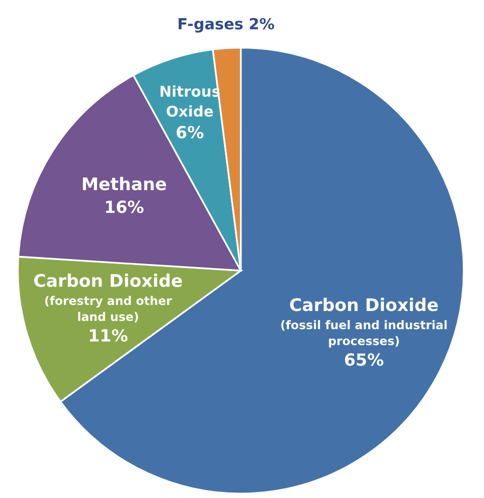 This screenshot has width=484, height=498. Describe the element at coordinates (190, 132) in the screenshot. I see `data-label: 6%` at that location.